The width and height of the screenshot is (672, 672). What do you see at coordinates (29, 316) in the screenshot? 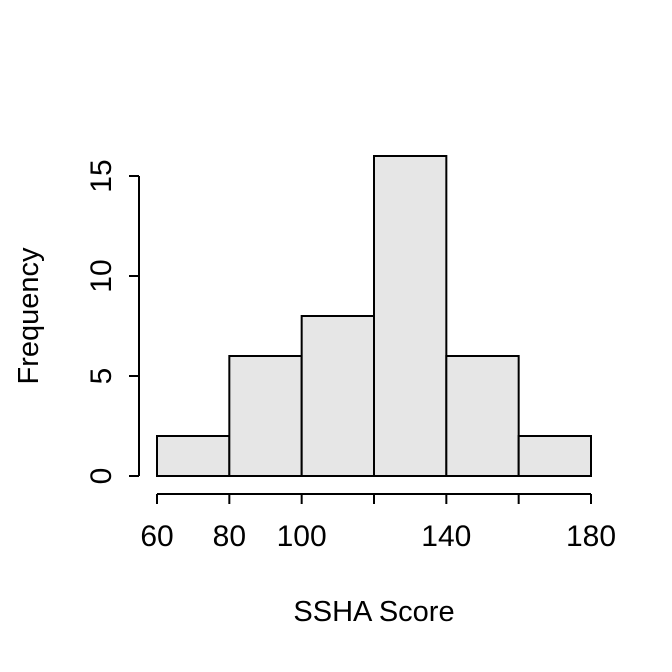
I see `y-axis-title: Frequency` at bounding box center [29, 316].